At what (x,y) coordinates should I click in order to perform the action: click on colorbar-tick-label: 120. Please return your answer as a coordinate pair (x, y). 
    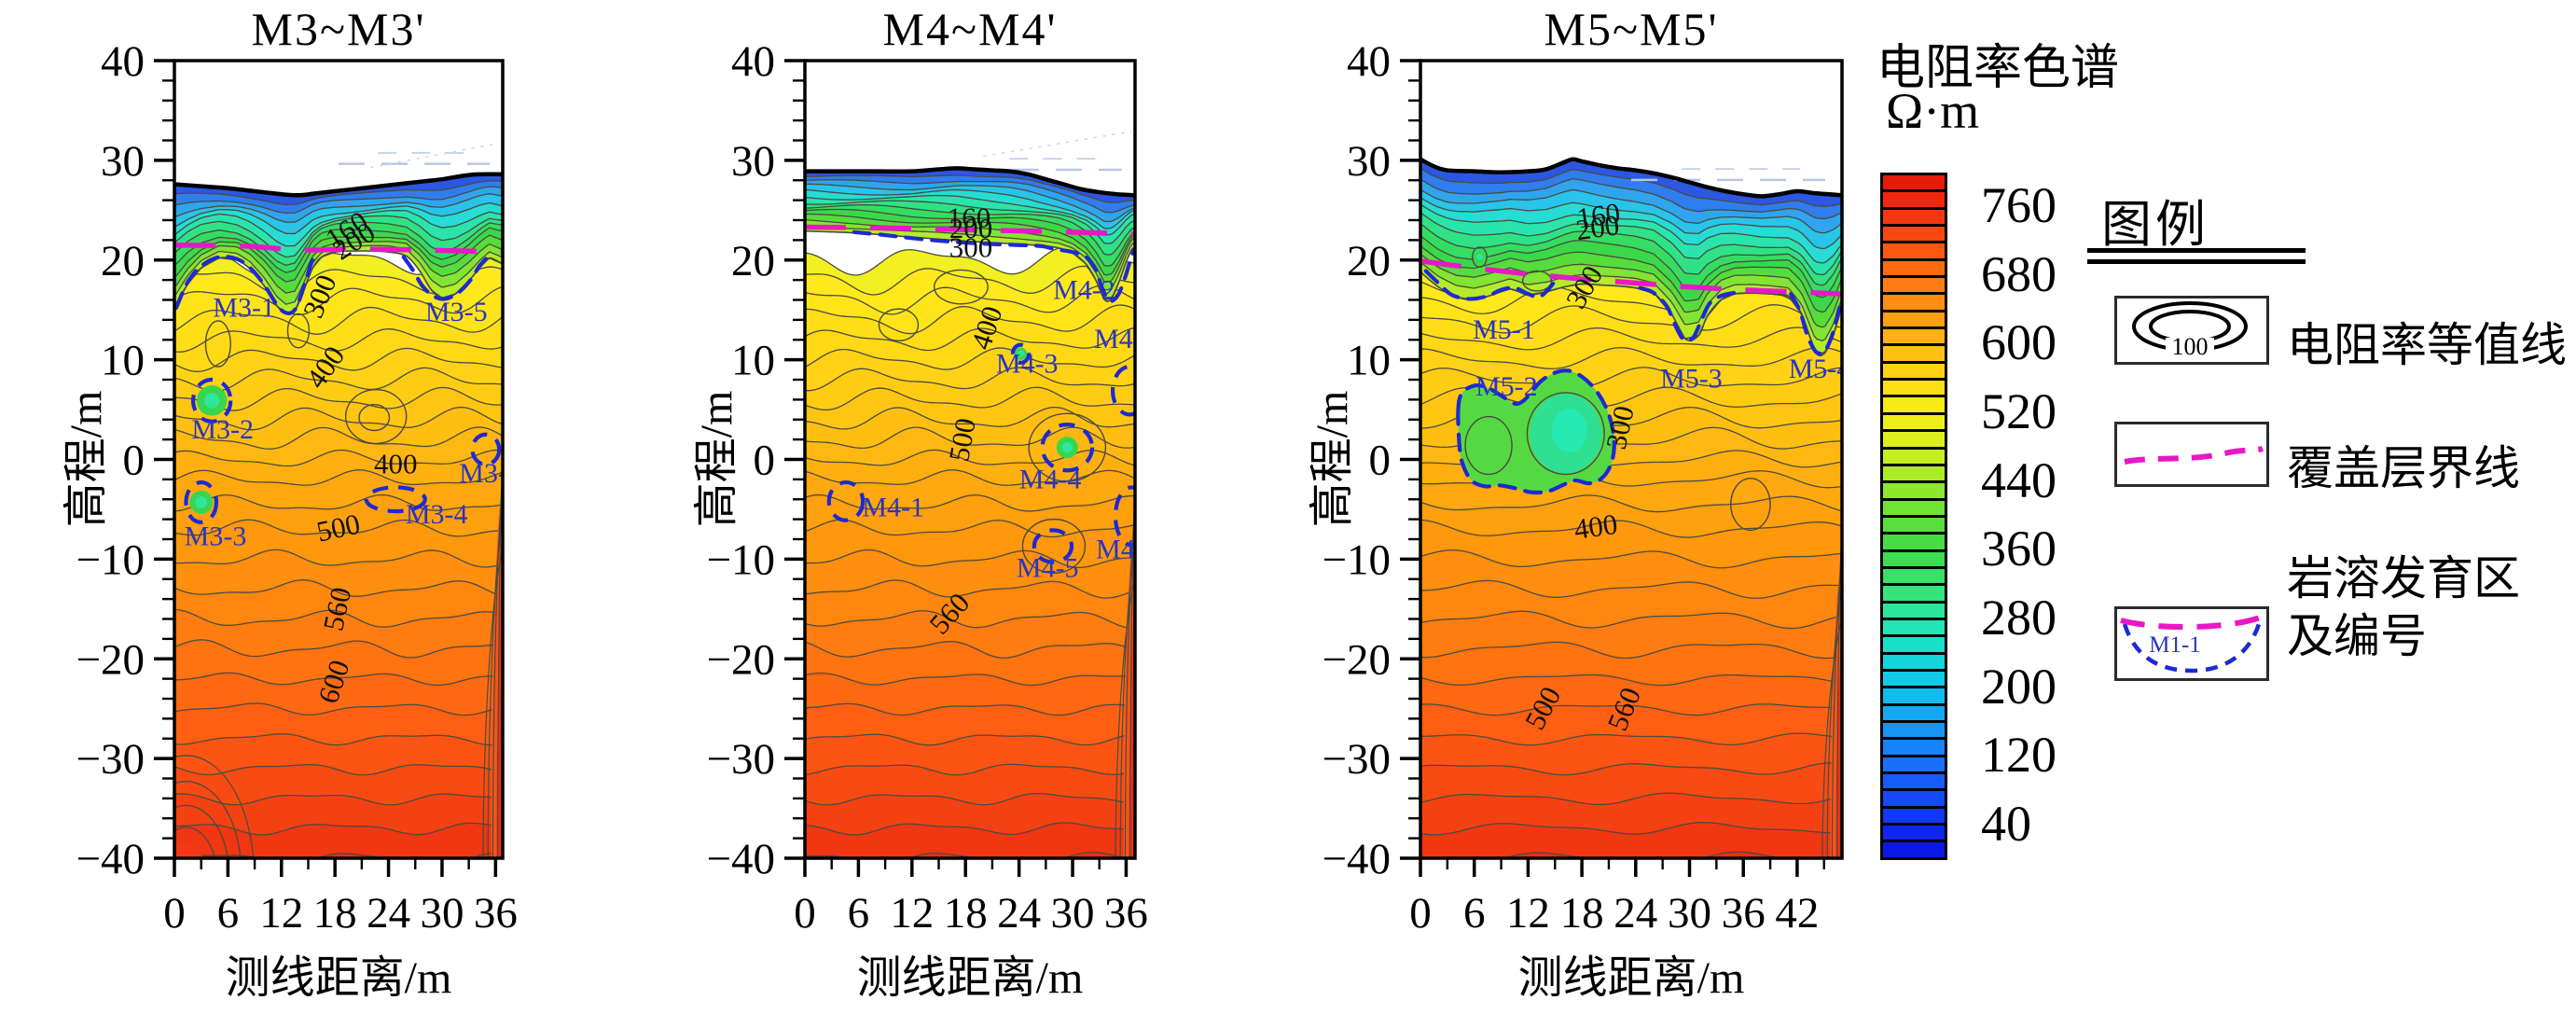
    Looking at the image, I should click on (2019, 755).